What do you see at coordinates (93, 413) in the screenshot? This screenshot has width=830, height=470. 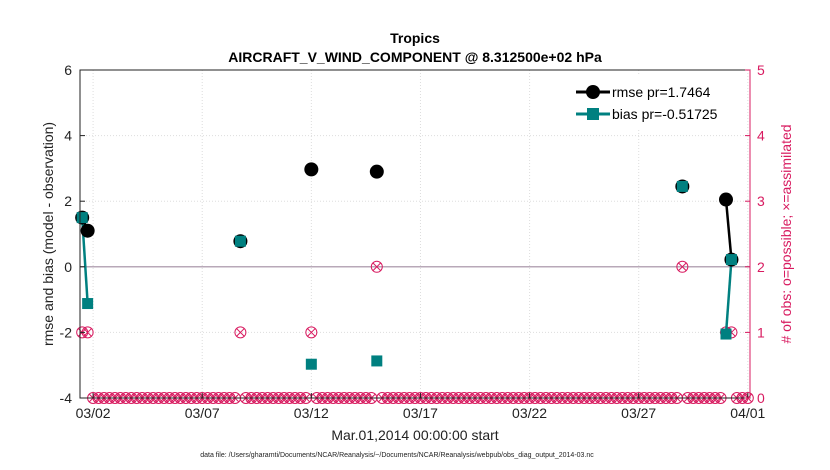 I see `x-tick-label: 03/02` at bounding box center [93, 413].